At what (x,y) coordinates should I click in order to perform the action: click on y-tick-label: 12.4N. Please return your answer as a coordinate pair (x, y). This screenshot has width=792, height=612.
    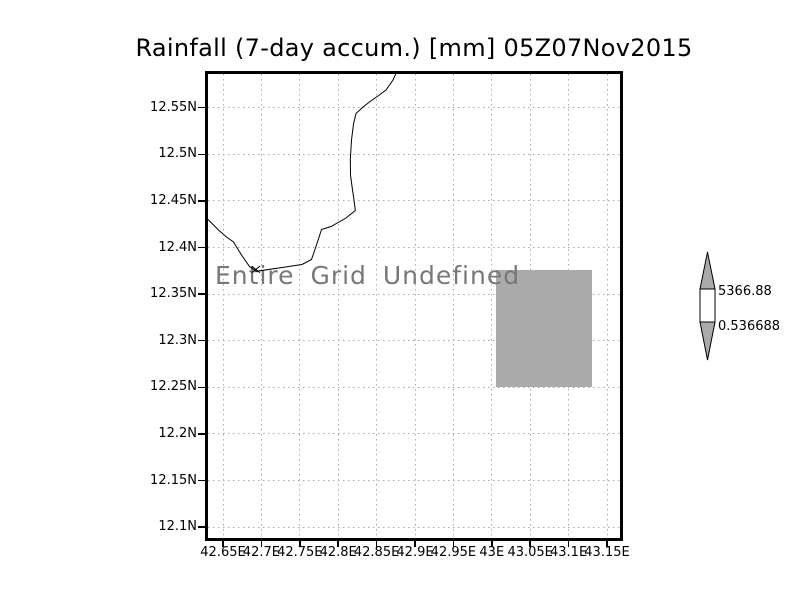
    Looking at the image, I should click on (177, 247).